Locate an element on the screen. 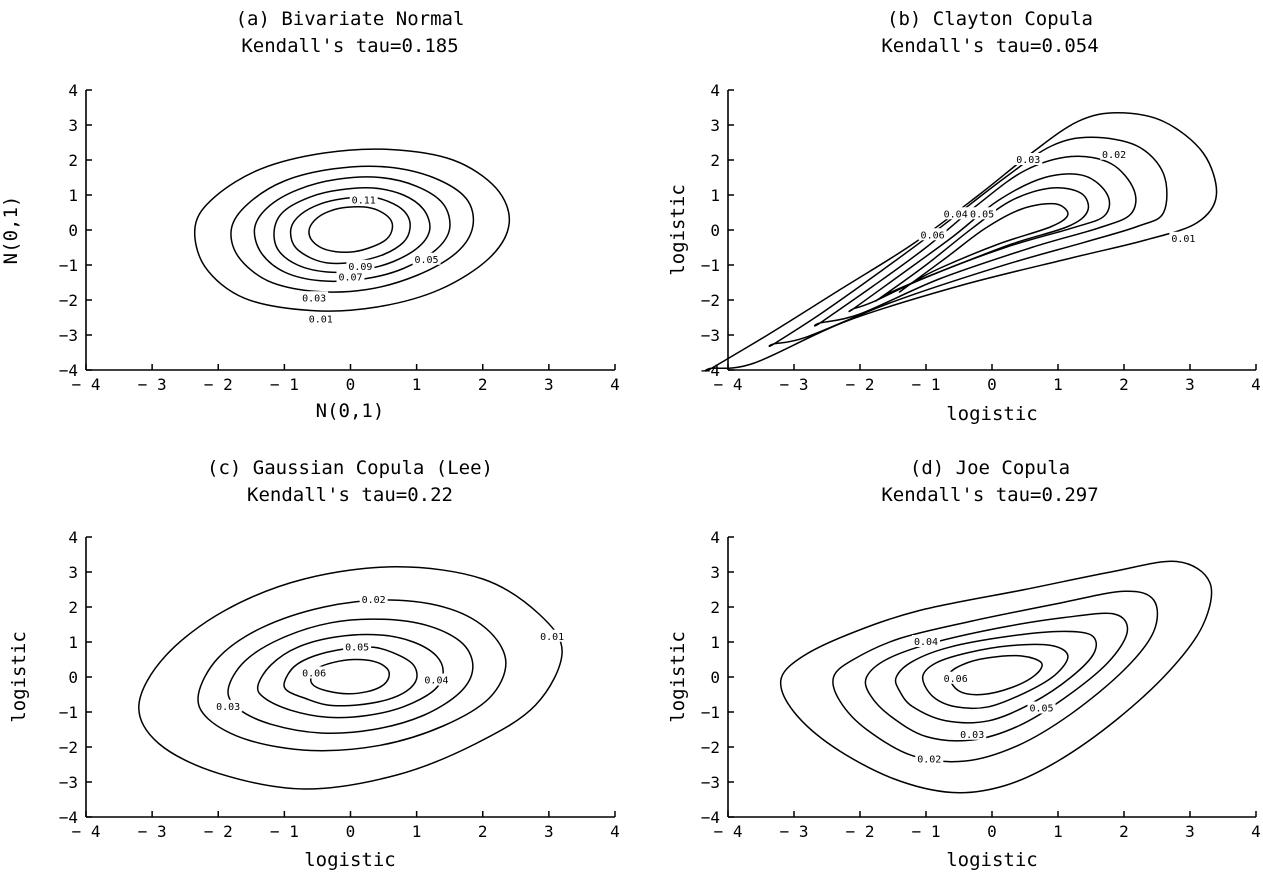 The height and width of the screenshot is (880, 1263). contour-0.11 is located at coordinates (351, 229).